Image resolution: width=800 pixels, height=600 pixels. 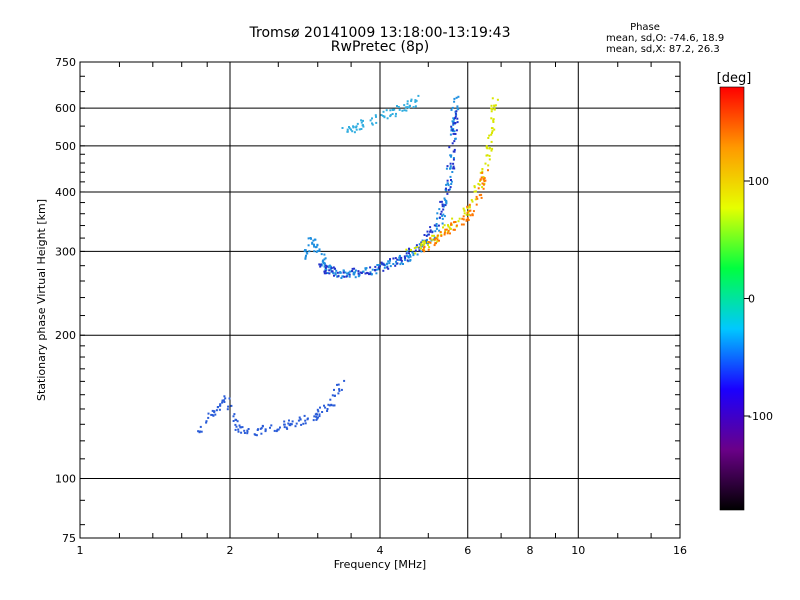 I want to click on chart-subtitle: RwPretec (8p), so click(x=380, y=47).